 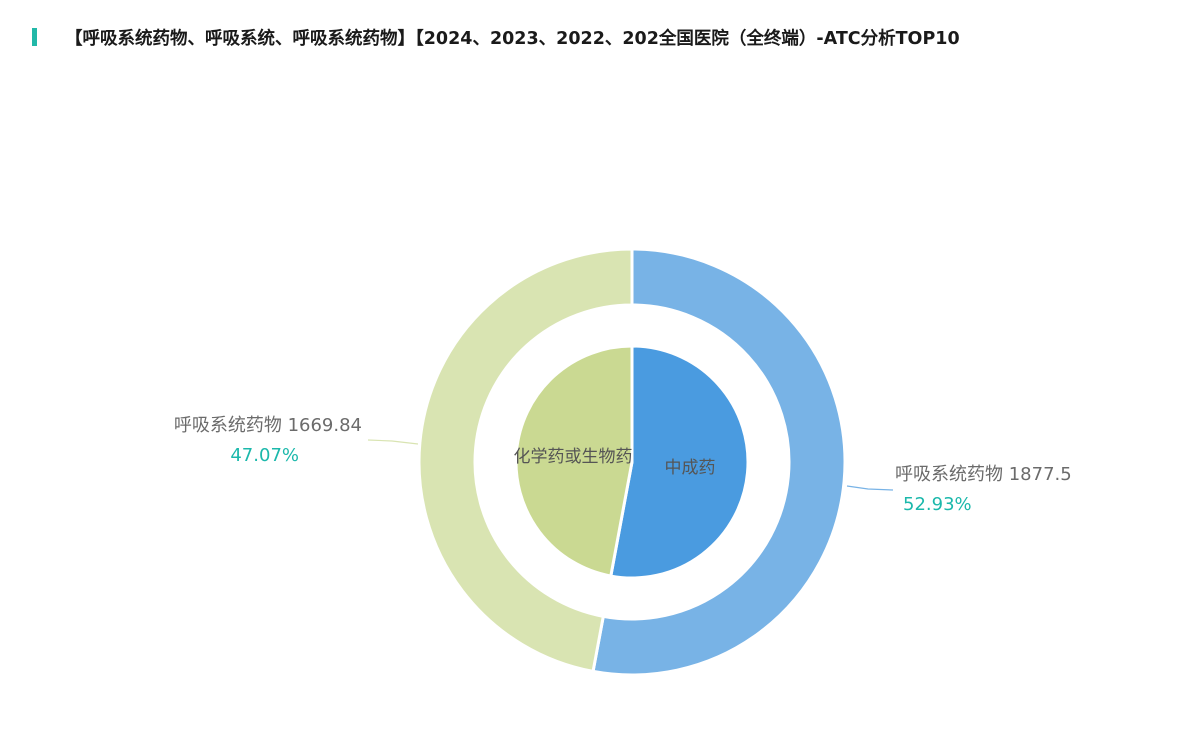 I want to click on outer-slice-percent-1: 47.07%, so click(x=264, y=455).